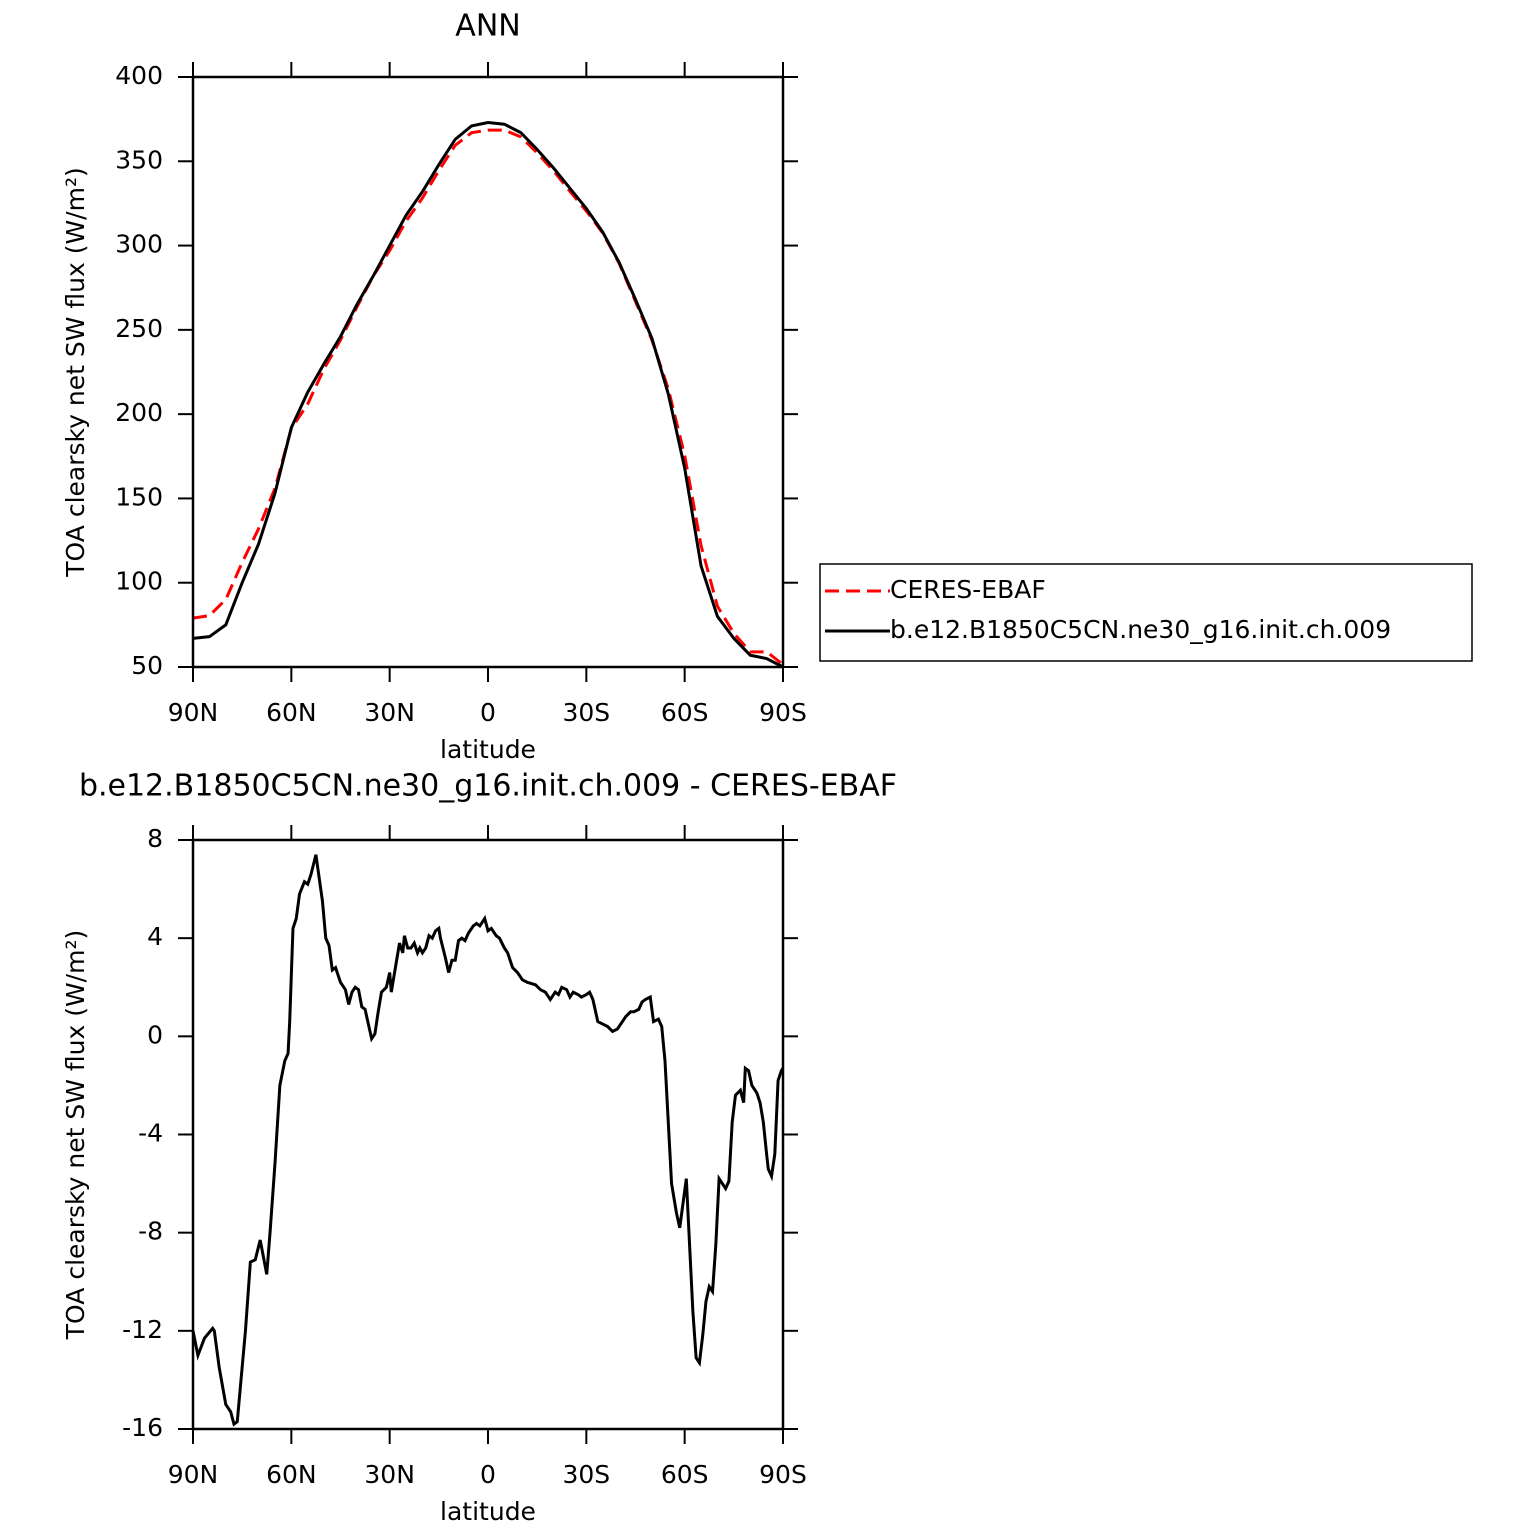 The image size is (1536, 1536). Describe the element at coordinates (139, 412) in the screenshot. I see `y-tick-label: 200` at that location.